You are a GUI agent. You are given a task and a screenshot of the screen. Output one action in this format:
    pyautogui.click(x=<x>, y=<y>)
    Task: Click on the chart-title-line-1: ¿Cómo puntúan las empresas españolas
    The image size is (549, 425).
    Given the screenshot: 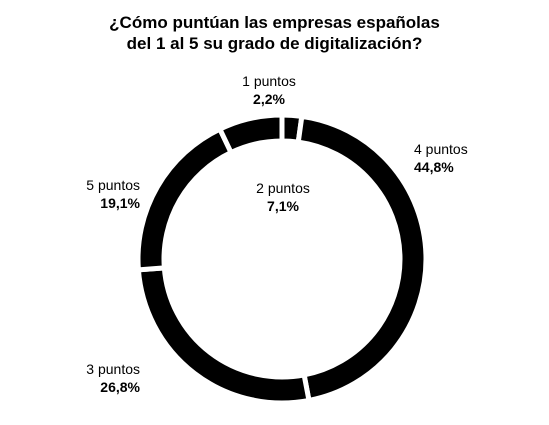 What is the action you would take?
    pyautogui.click(x=274, y=22)
    